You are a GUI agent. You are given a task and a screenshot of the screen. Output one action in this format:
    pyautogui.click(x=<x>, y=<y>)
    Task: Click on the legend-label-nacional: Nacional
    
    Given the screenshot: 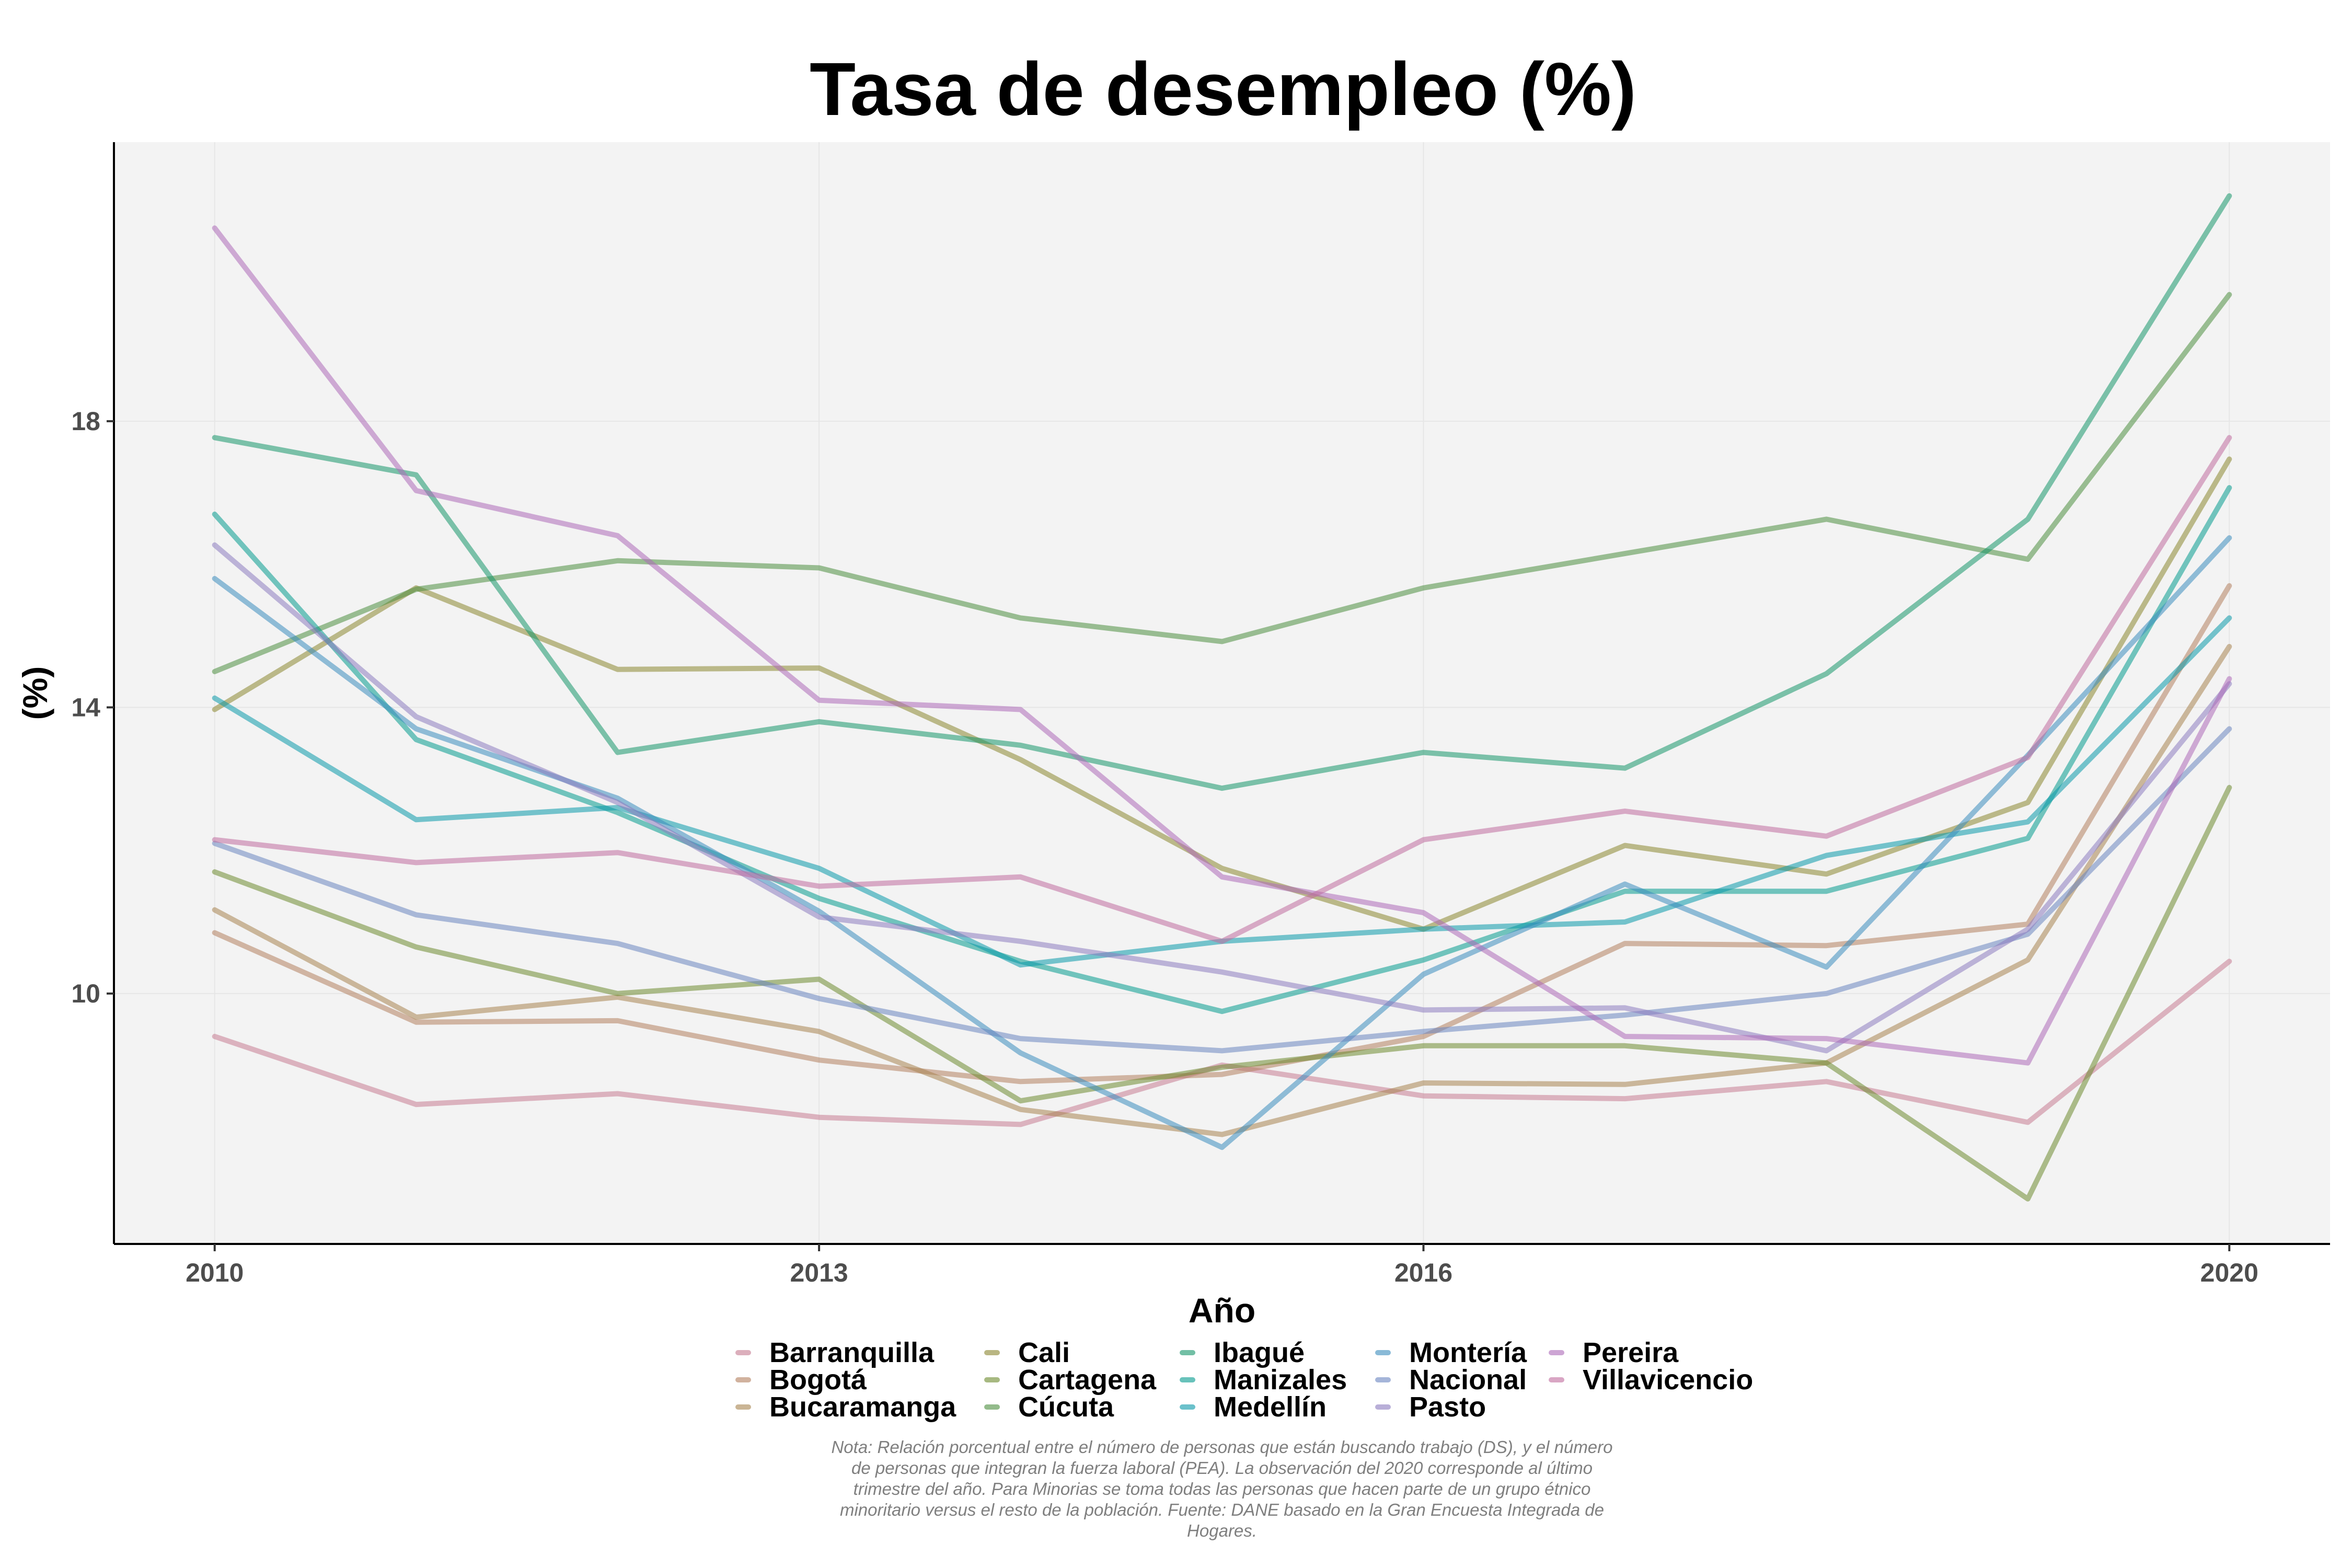 What is the action you would take?
    pyautogui.click(x=1468, y=1380)
    